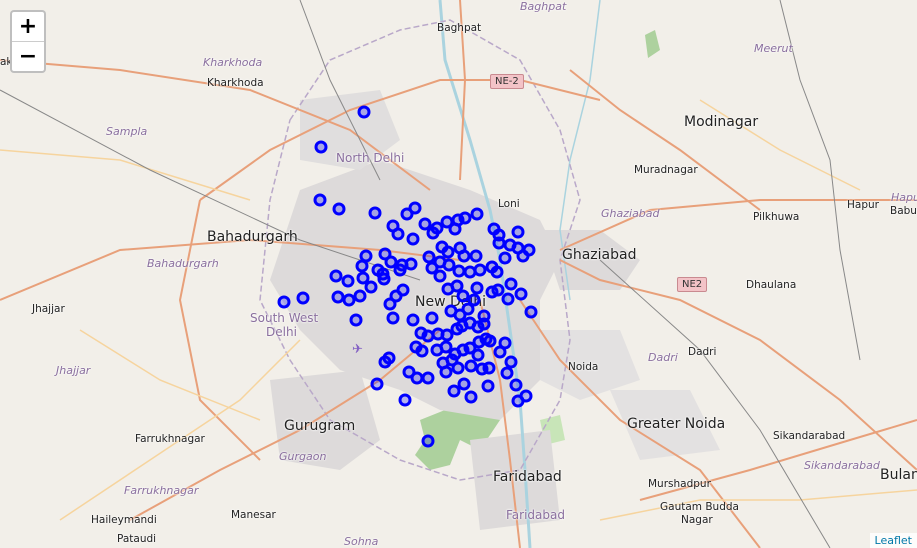 This screenshot has height=548, width=917. I want to click on label-ghaziabad-district: Ghaziabad, so click(630, 213).